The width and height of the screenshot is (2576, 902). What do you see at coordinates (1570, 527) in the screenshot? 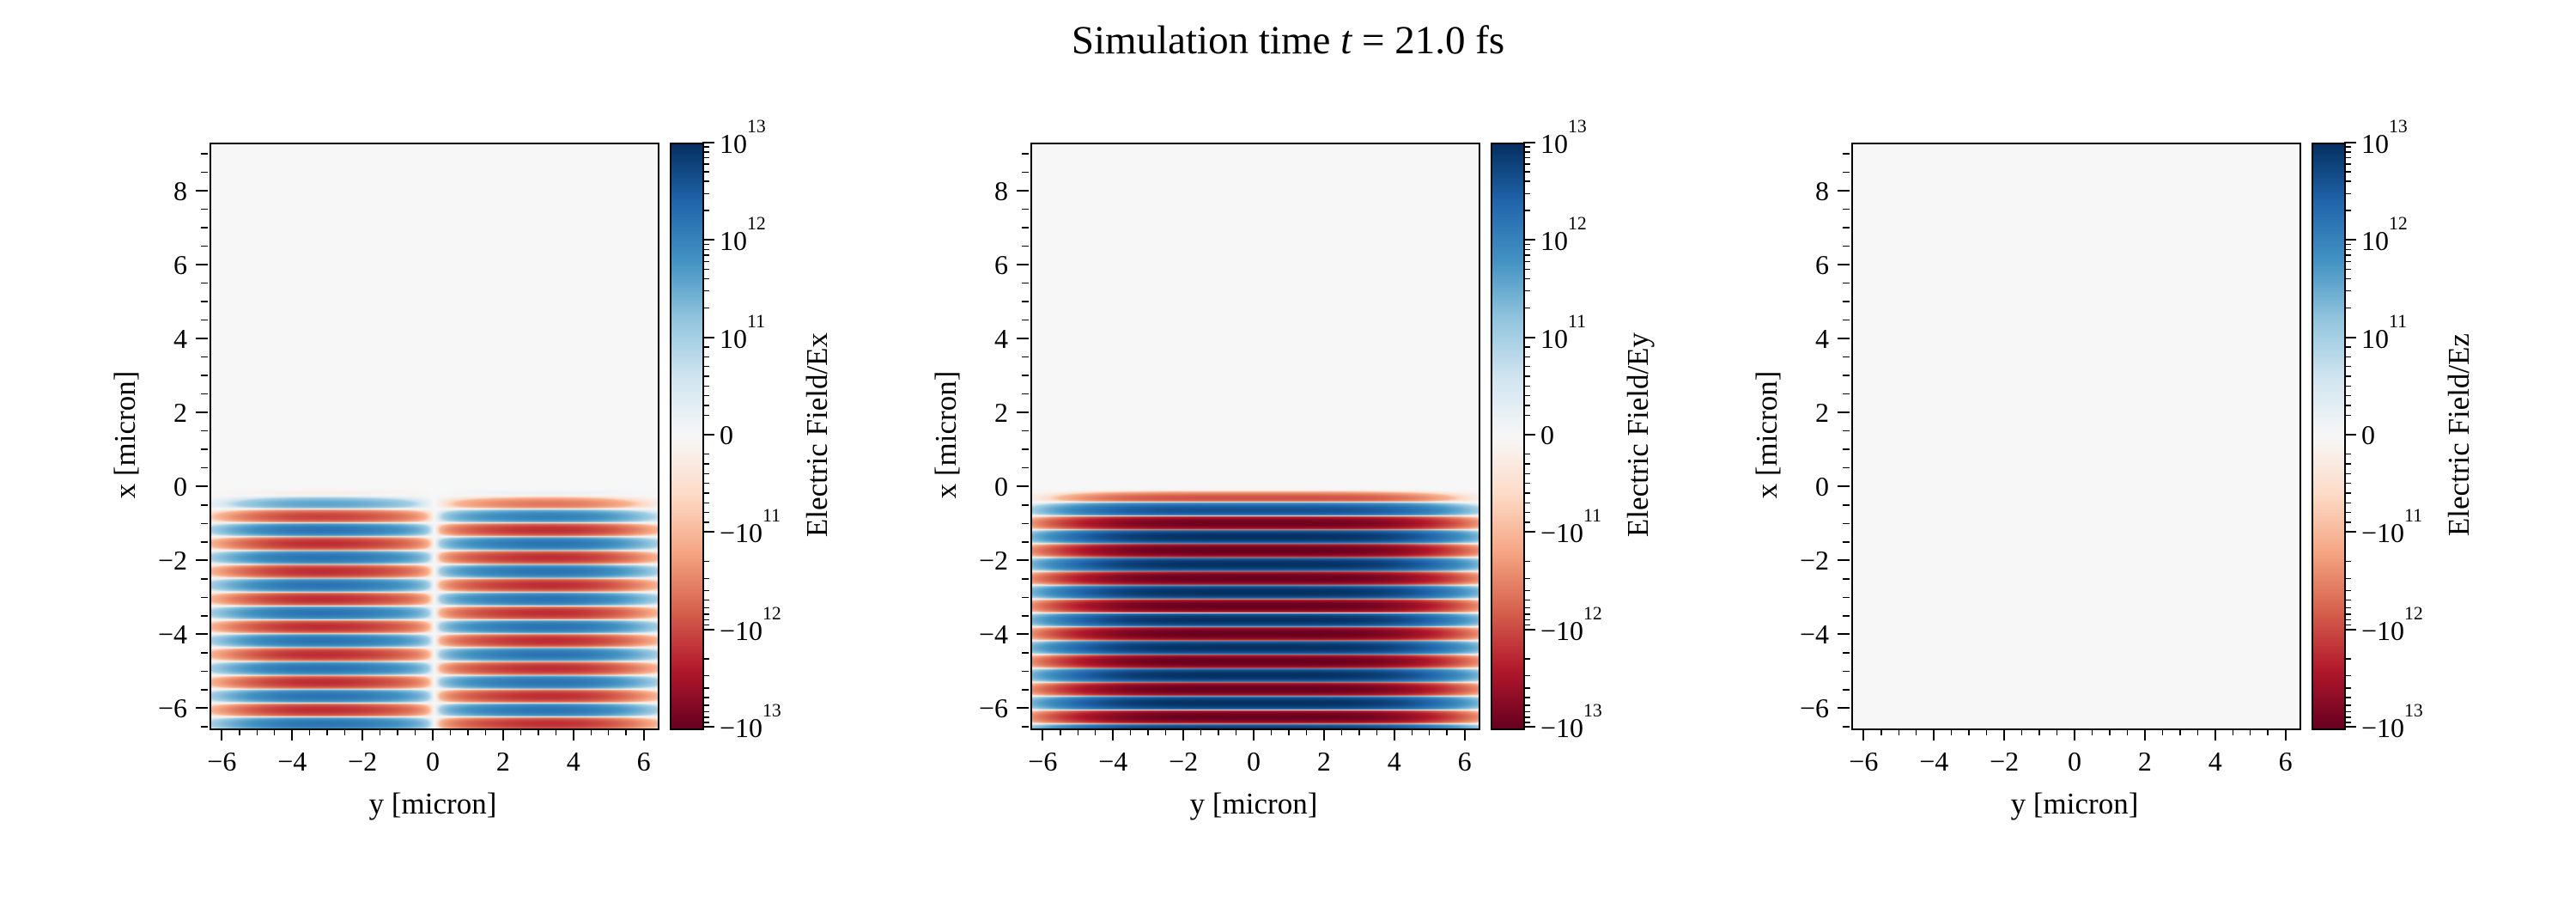
I see `colorbar-tick-label: −1011` at bounding box center [1570, 527].